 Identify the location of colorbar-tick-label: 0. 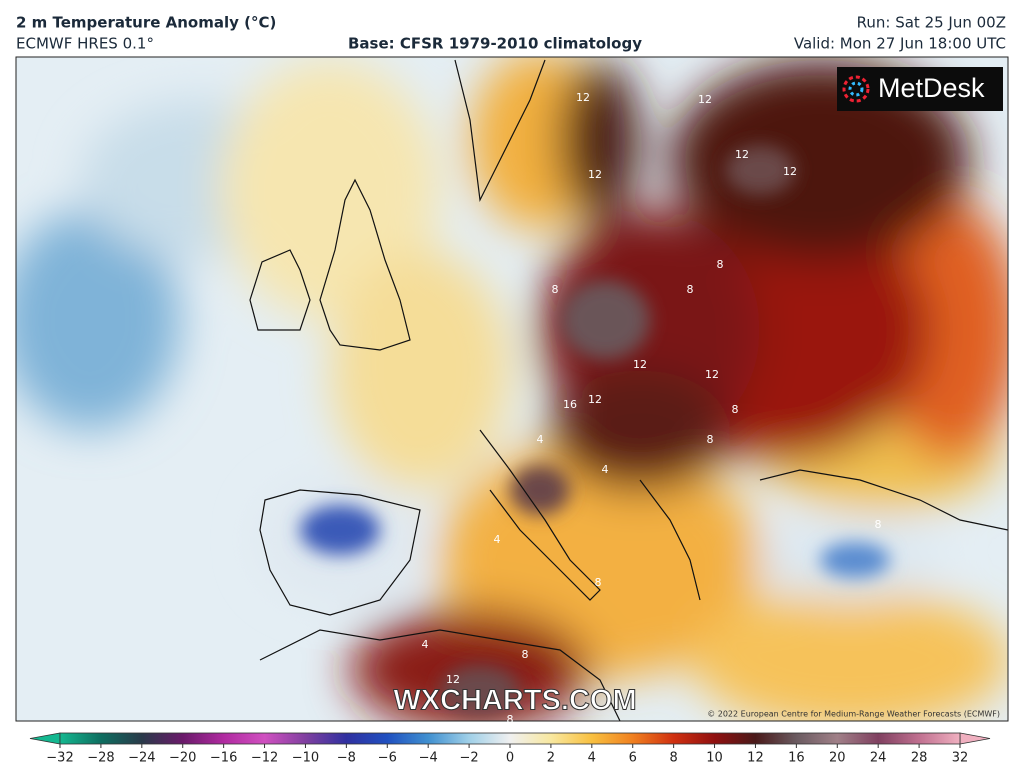
(510, 758).